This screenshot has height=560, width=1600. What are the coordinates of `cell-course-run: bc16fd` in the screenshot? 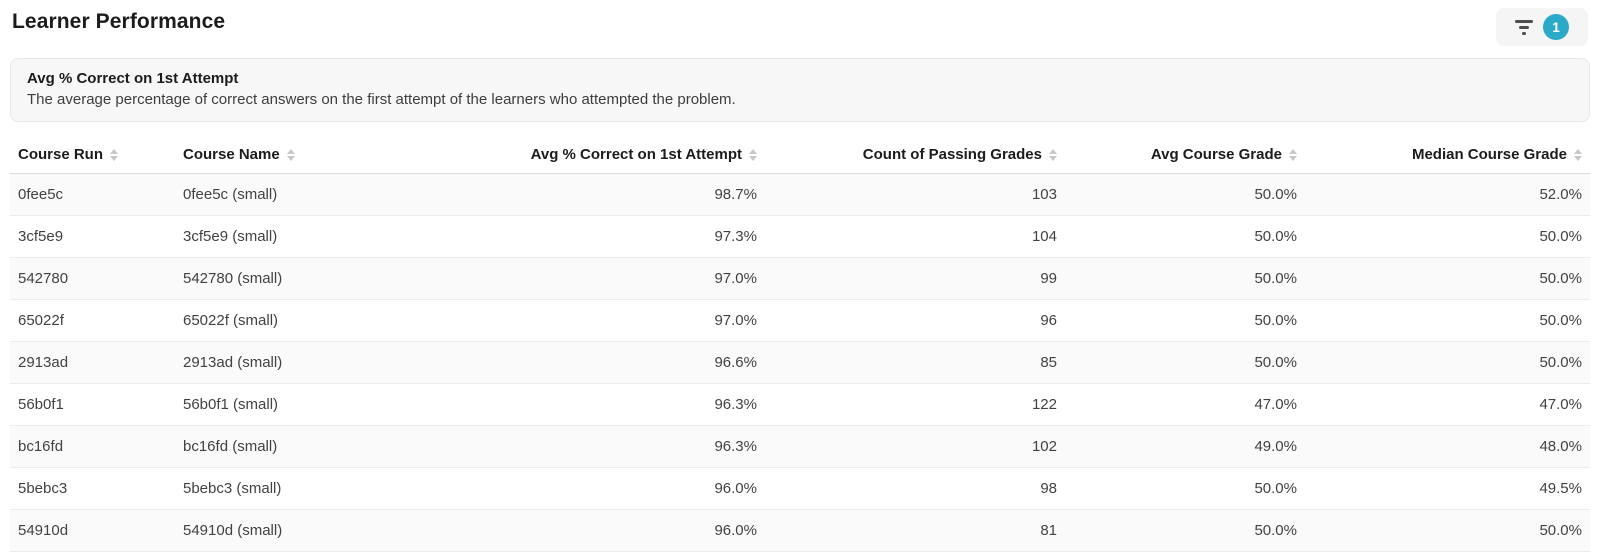 It's located at (92, 446).